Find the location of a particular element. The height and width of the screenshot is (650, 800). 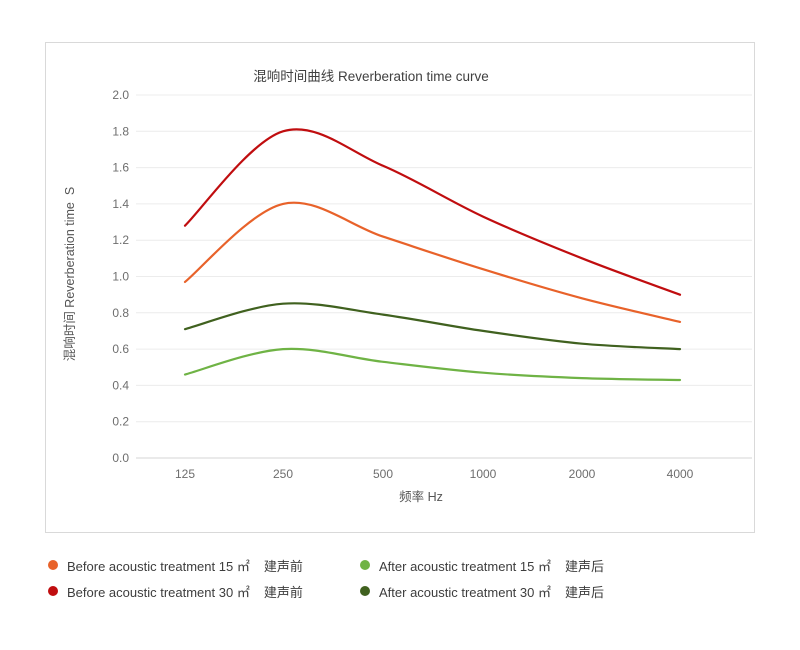

x-tick-label: 1000 is located at coordinates (483, 474).